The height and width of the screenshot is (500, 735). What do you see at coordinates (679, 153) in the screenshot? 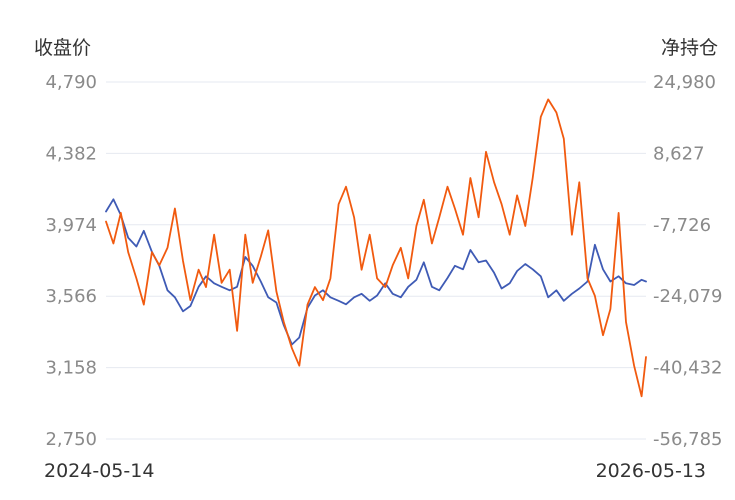
I see `right-tick-label: 8,627` at bounding box center [679, 153].